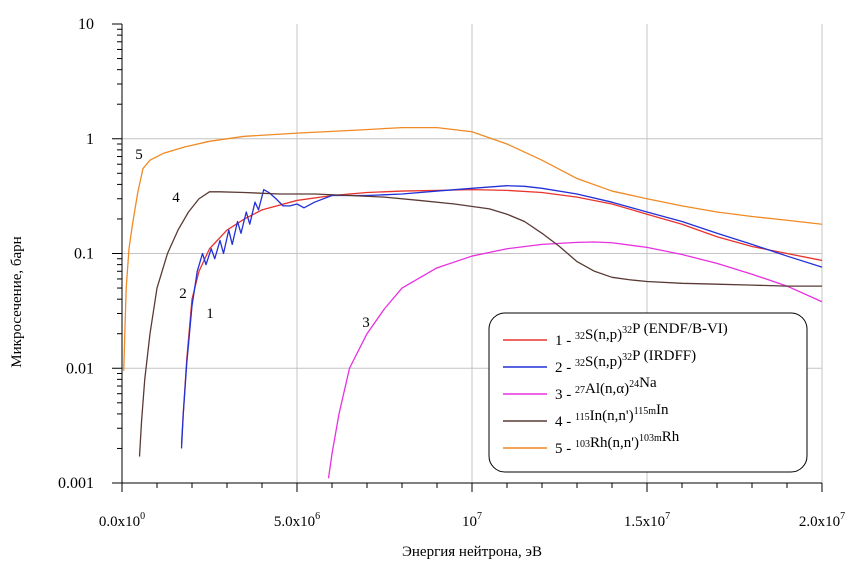 The height and width of the screenshot is (565, 850). What do you see at coordinates (297, 520) in the screenshot?
I see `x-tick-label: 5.0x10⁶` at bounding box center [297, 520].